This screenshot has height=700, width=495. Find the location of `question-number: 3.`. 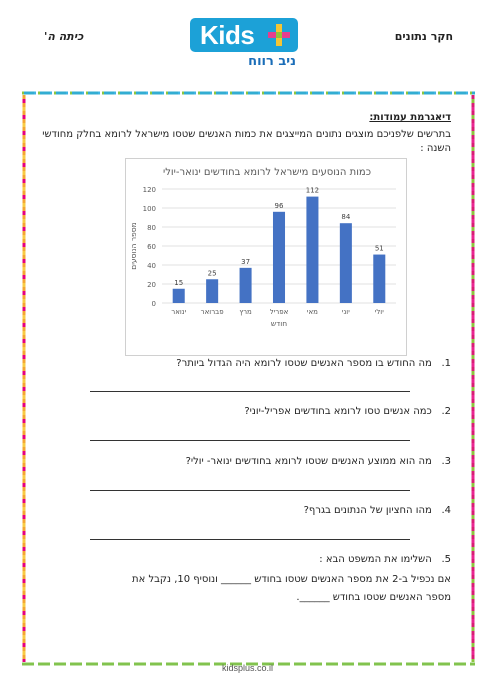

question-number: 3. is located at coordinates (446, 461).